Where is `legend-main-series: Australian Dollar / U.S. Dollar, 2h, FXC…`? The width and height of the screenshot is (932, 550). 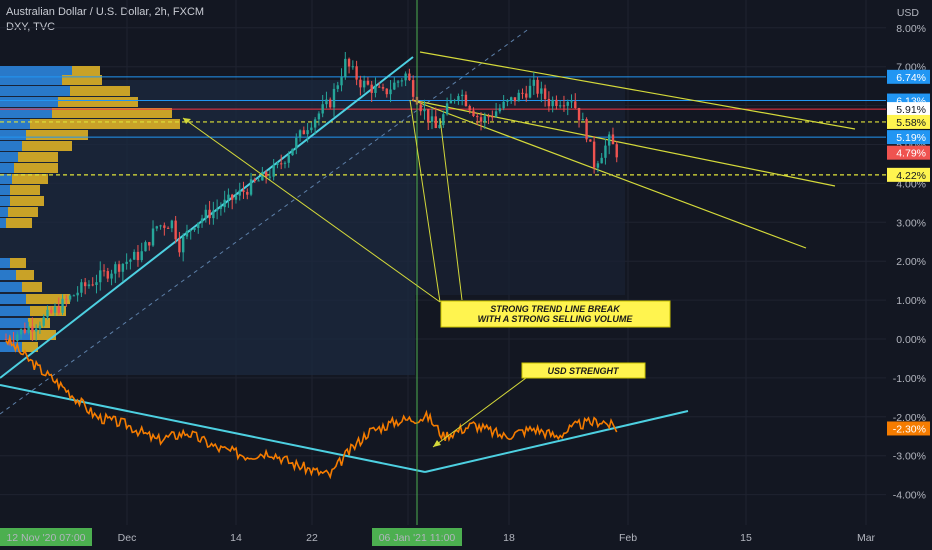
legend-main-series: Australian Dollar / U.S. Dollar, 2h, FXC… is located at coordinates (105, 12).